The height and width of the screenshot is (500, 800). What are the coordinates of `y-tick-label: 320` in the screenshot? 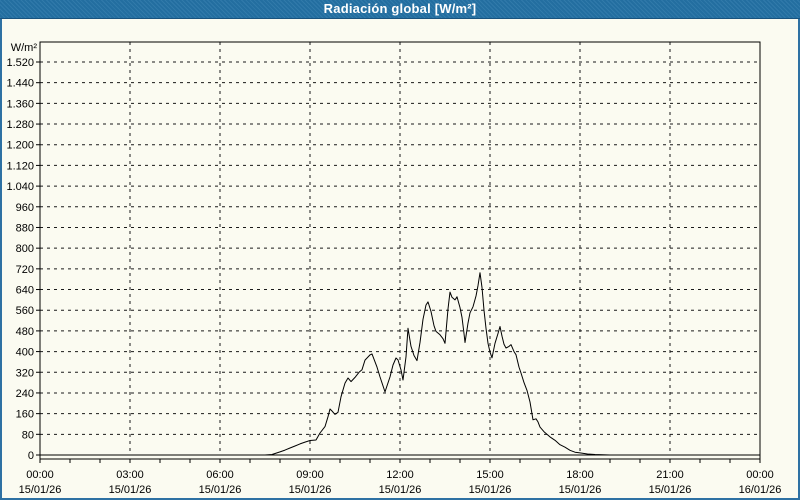 It's located at (25, 373).